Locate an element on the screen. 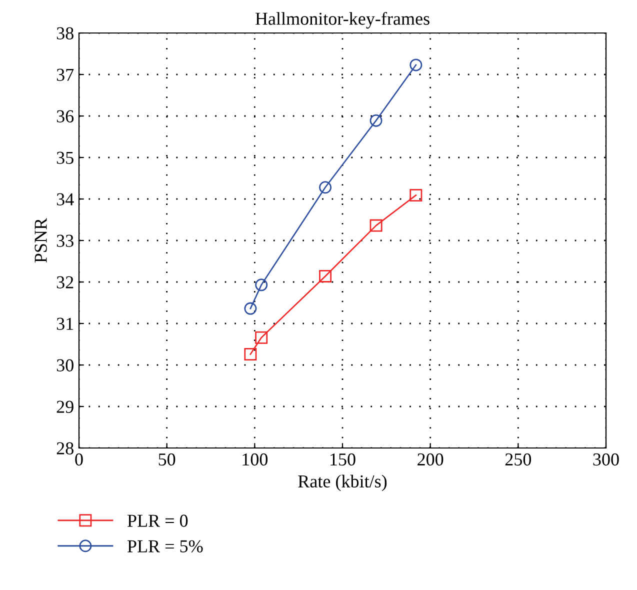  y-tick-label: 29 is located at coordinates (65, 406).